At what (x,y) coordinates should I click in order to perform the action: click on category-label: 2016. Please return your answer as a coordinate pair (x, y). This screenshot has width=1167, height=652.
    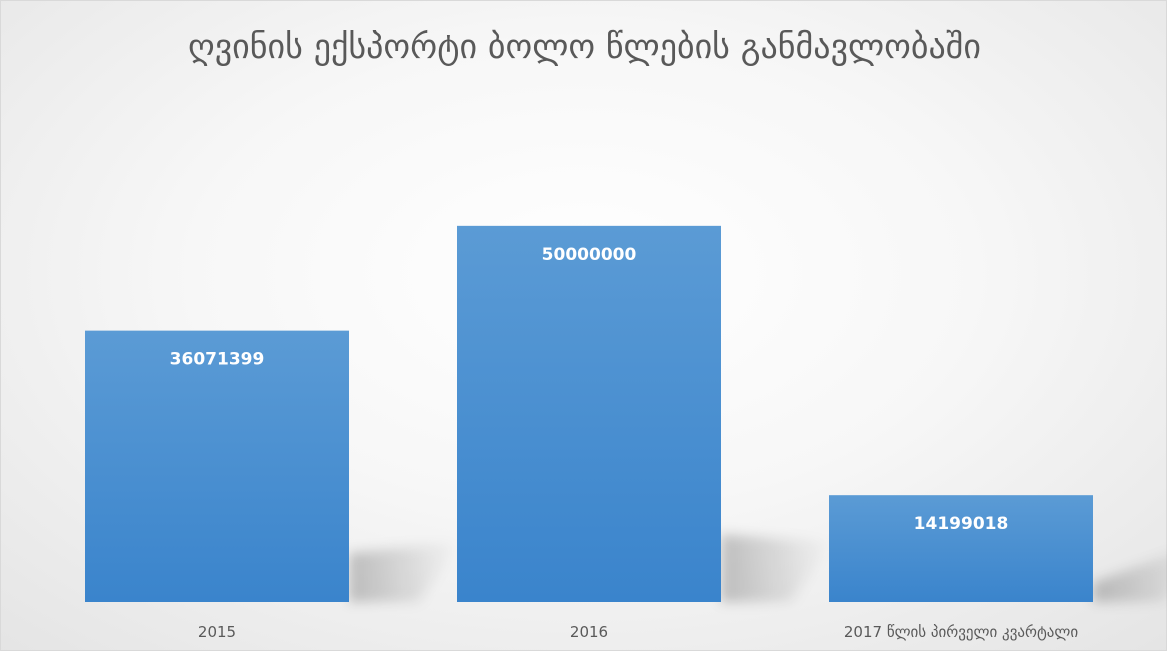
    Looking at the image, I should click on (589, 632).